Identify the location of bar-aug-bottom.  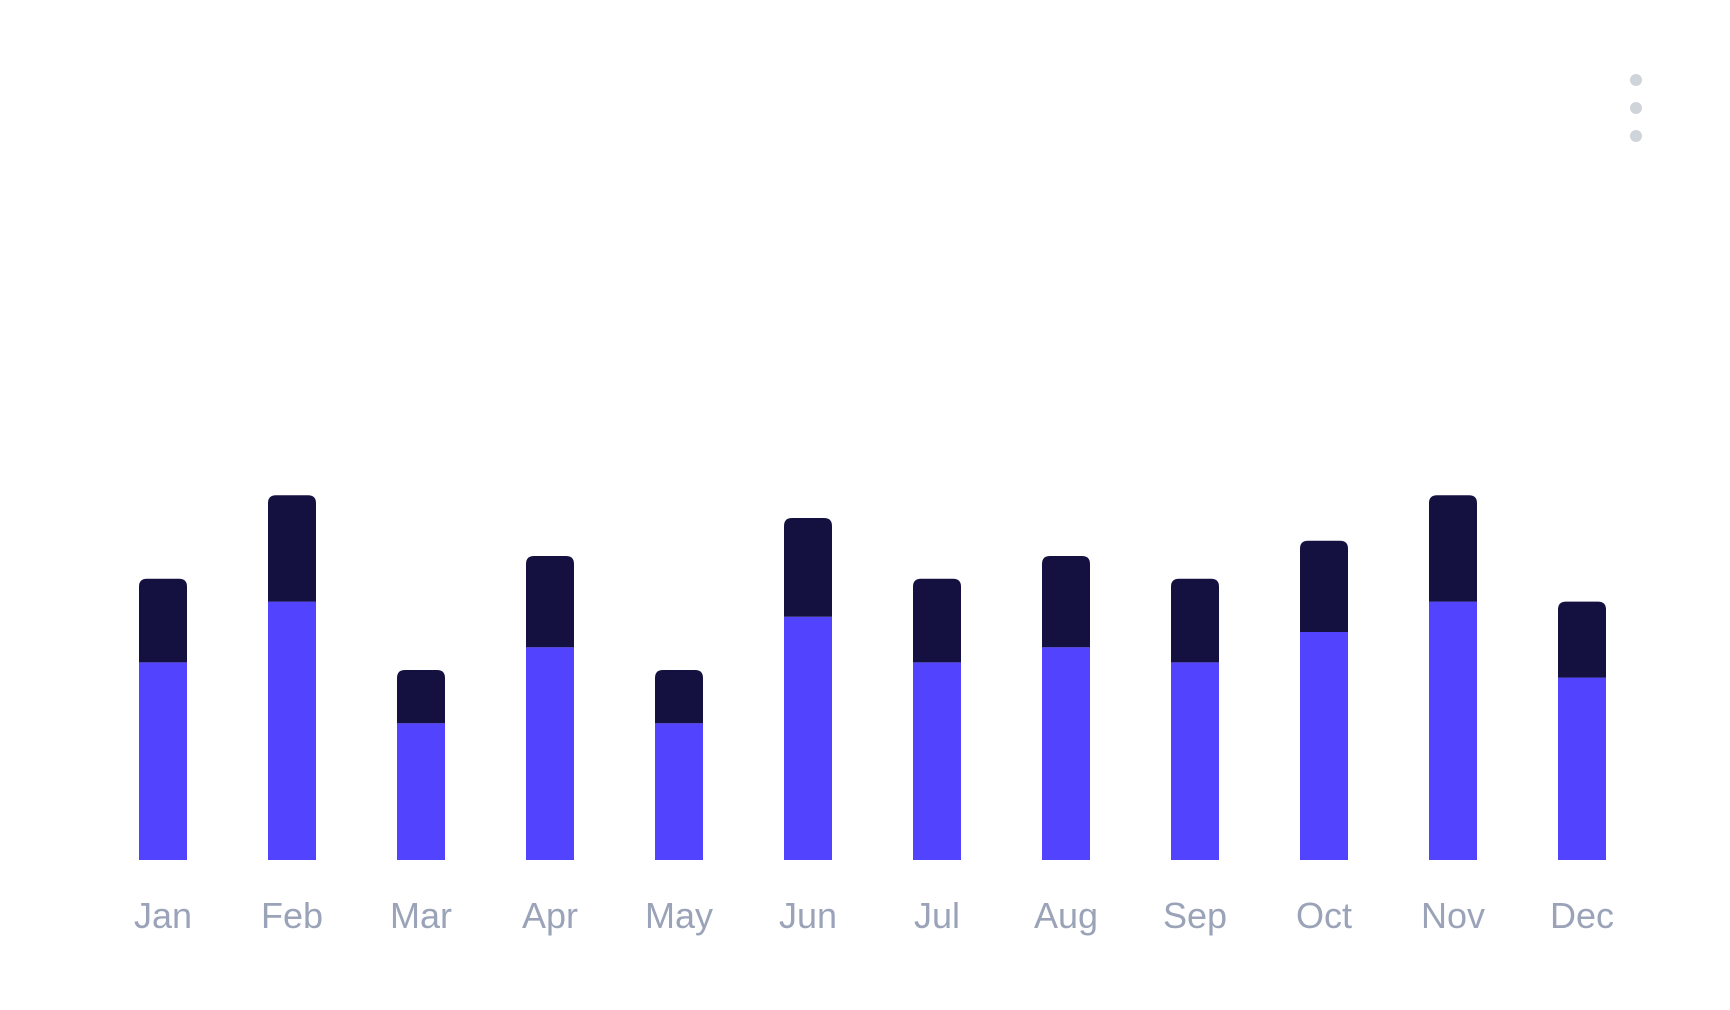
(1066, 753).